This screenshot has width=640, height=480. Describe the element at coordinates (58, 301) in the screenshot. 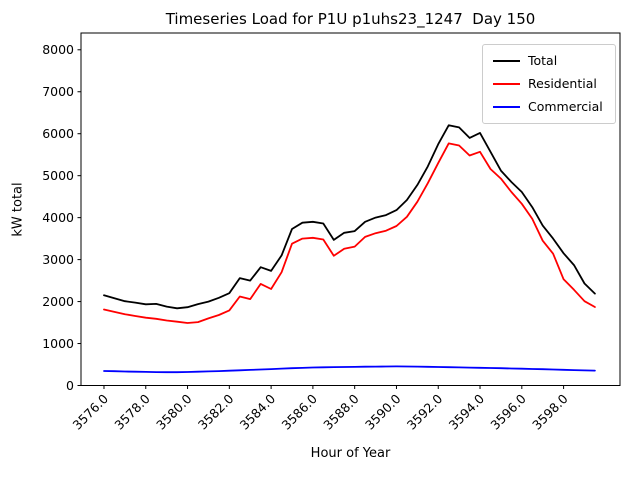

I see `y-tick-label: 2000` at that location.